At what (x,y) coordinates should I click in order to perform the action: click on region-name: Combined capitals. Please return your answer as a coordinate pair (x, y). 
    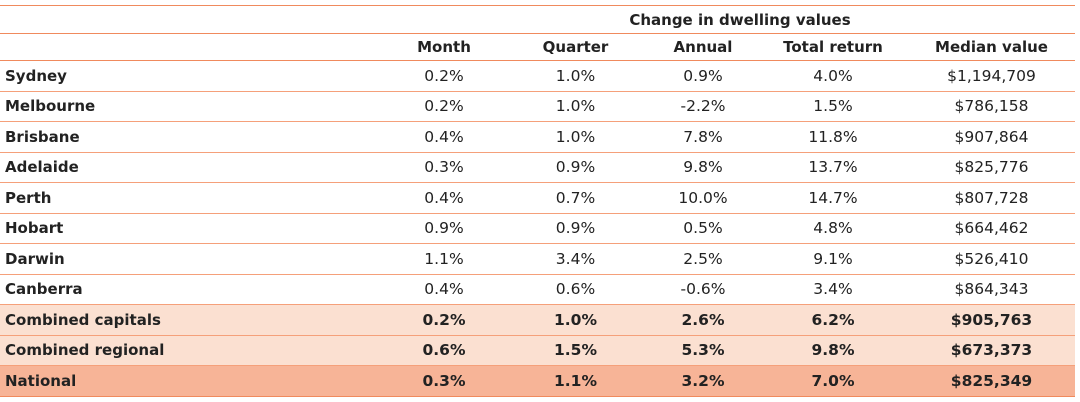
    Looking at the image, I should click on (192, 320).